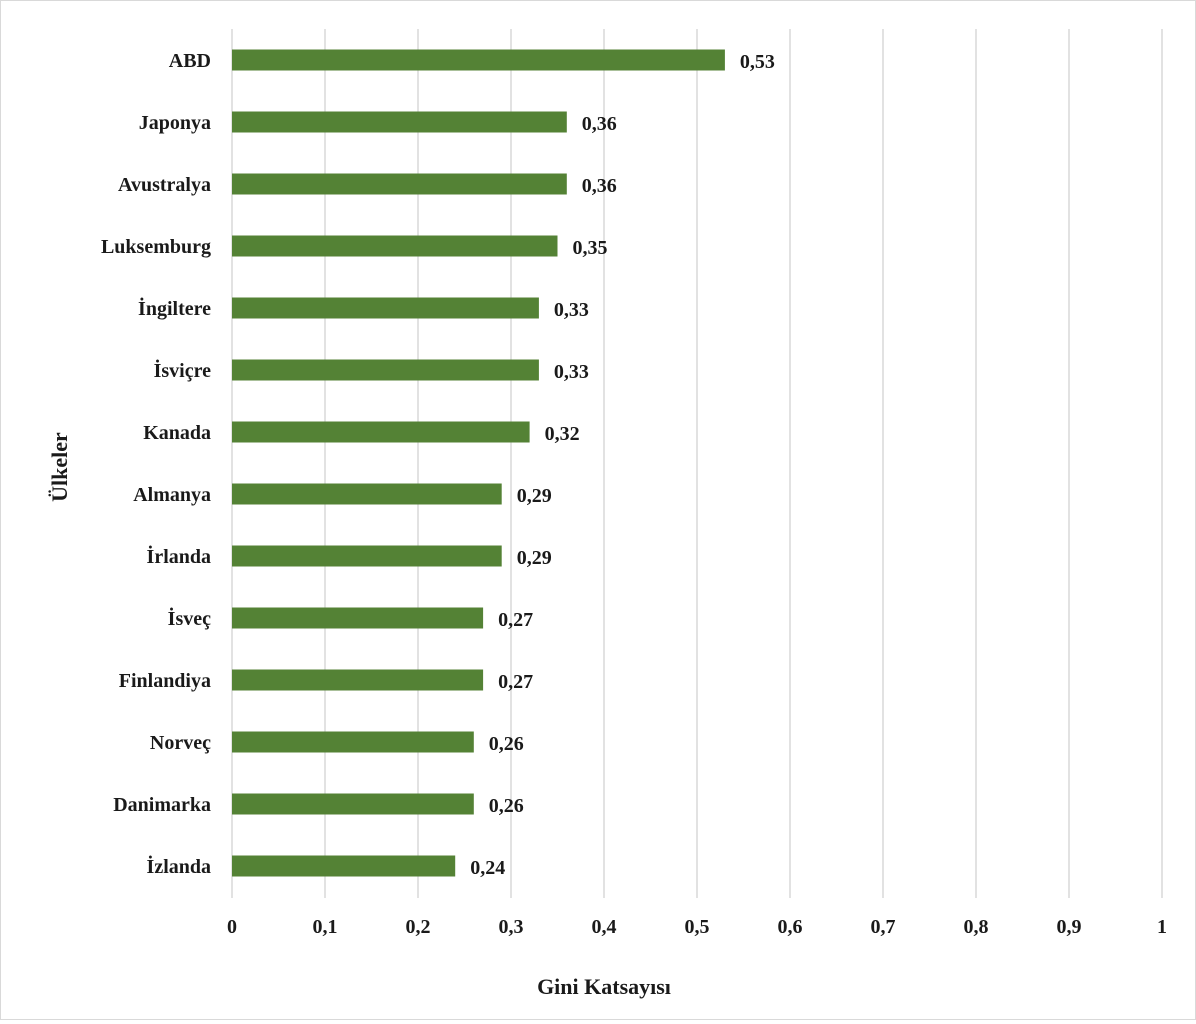 The width and height of the screenshot is (1196, 1024). Describe the element at coordinates (883, 927) in the screenshot. I see `x-tick-label: 0,7` at that location.